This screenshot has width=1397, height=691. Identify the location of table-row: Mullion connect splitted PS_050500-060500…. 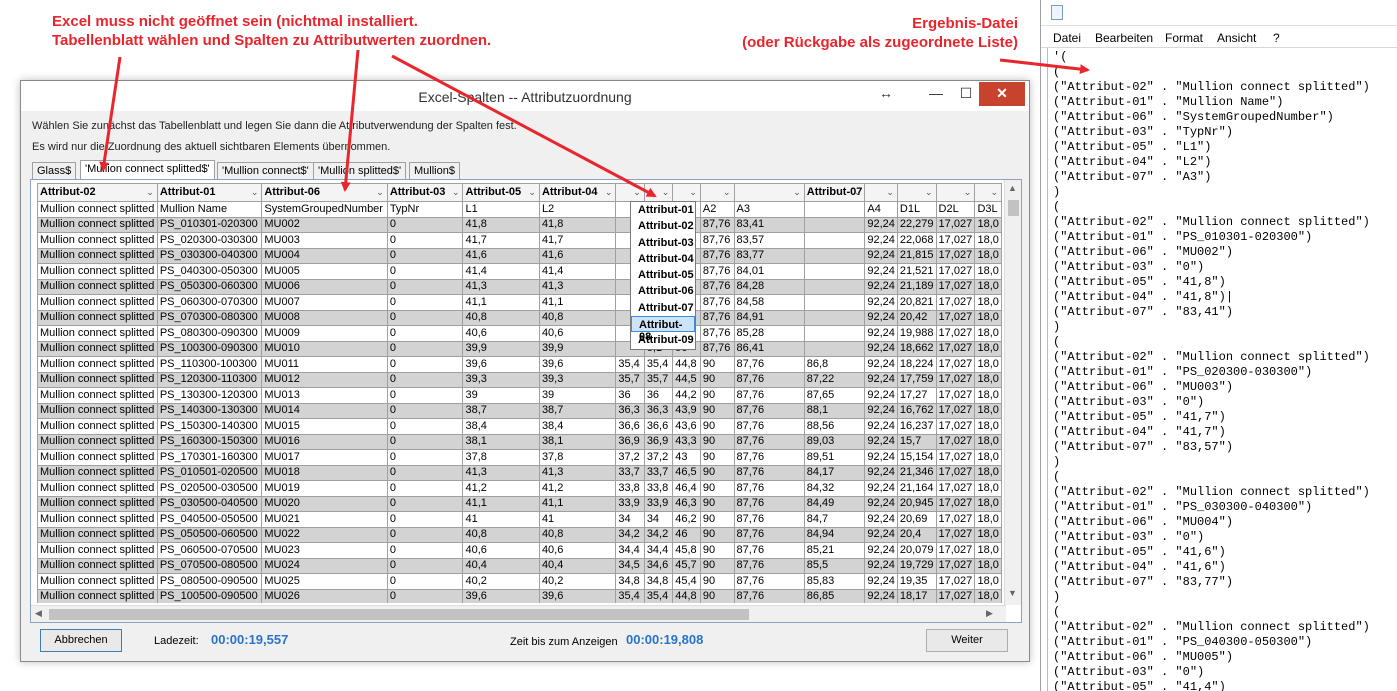
(519, 534).